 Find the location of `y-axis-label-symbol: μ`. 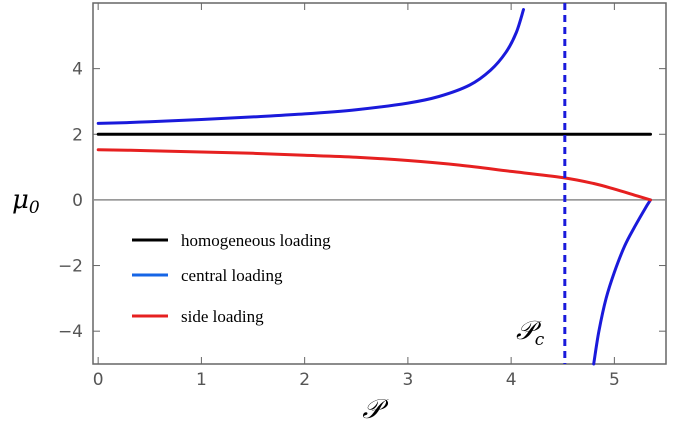

y-axis-label-symbol: μ is located at coordinates (20, 200).